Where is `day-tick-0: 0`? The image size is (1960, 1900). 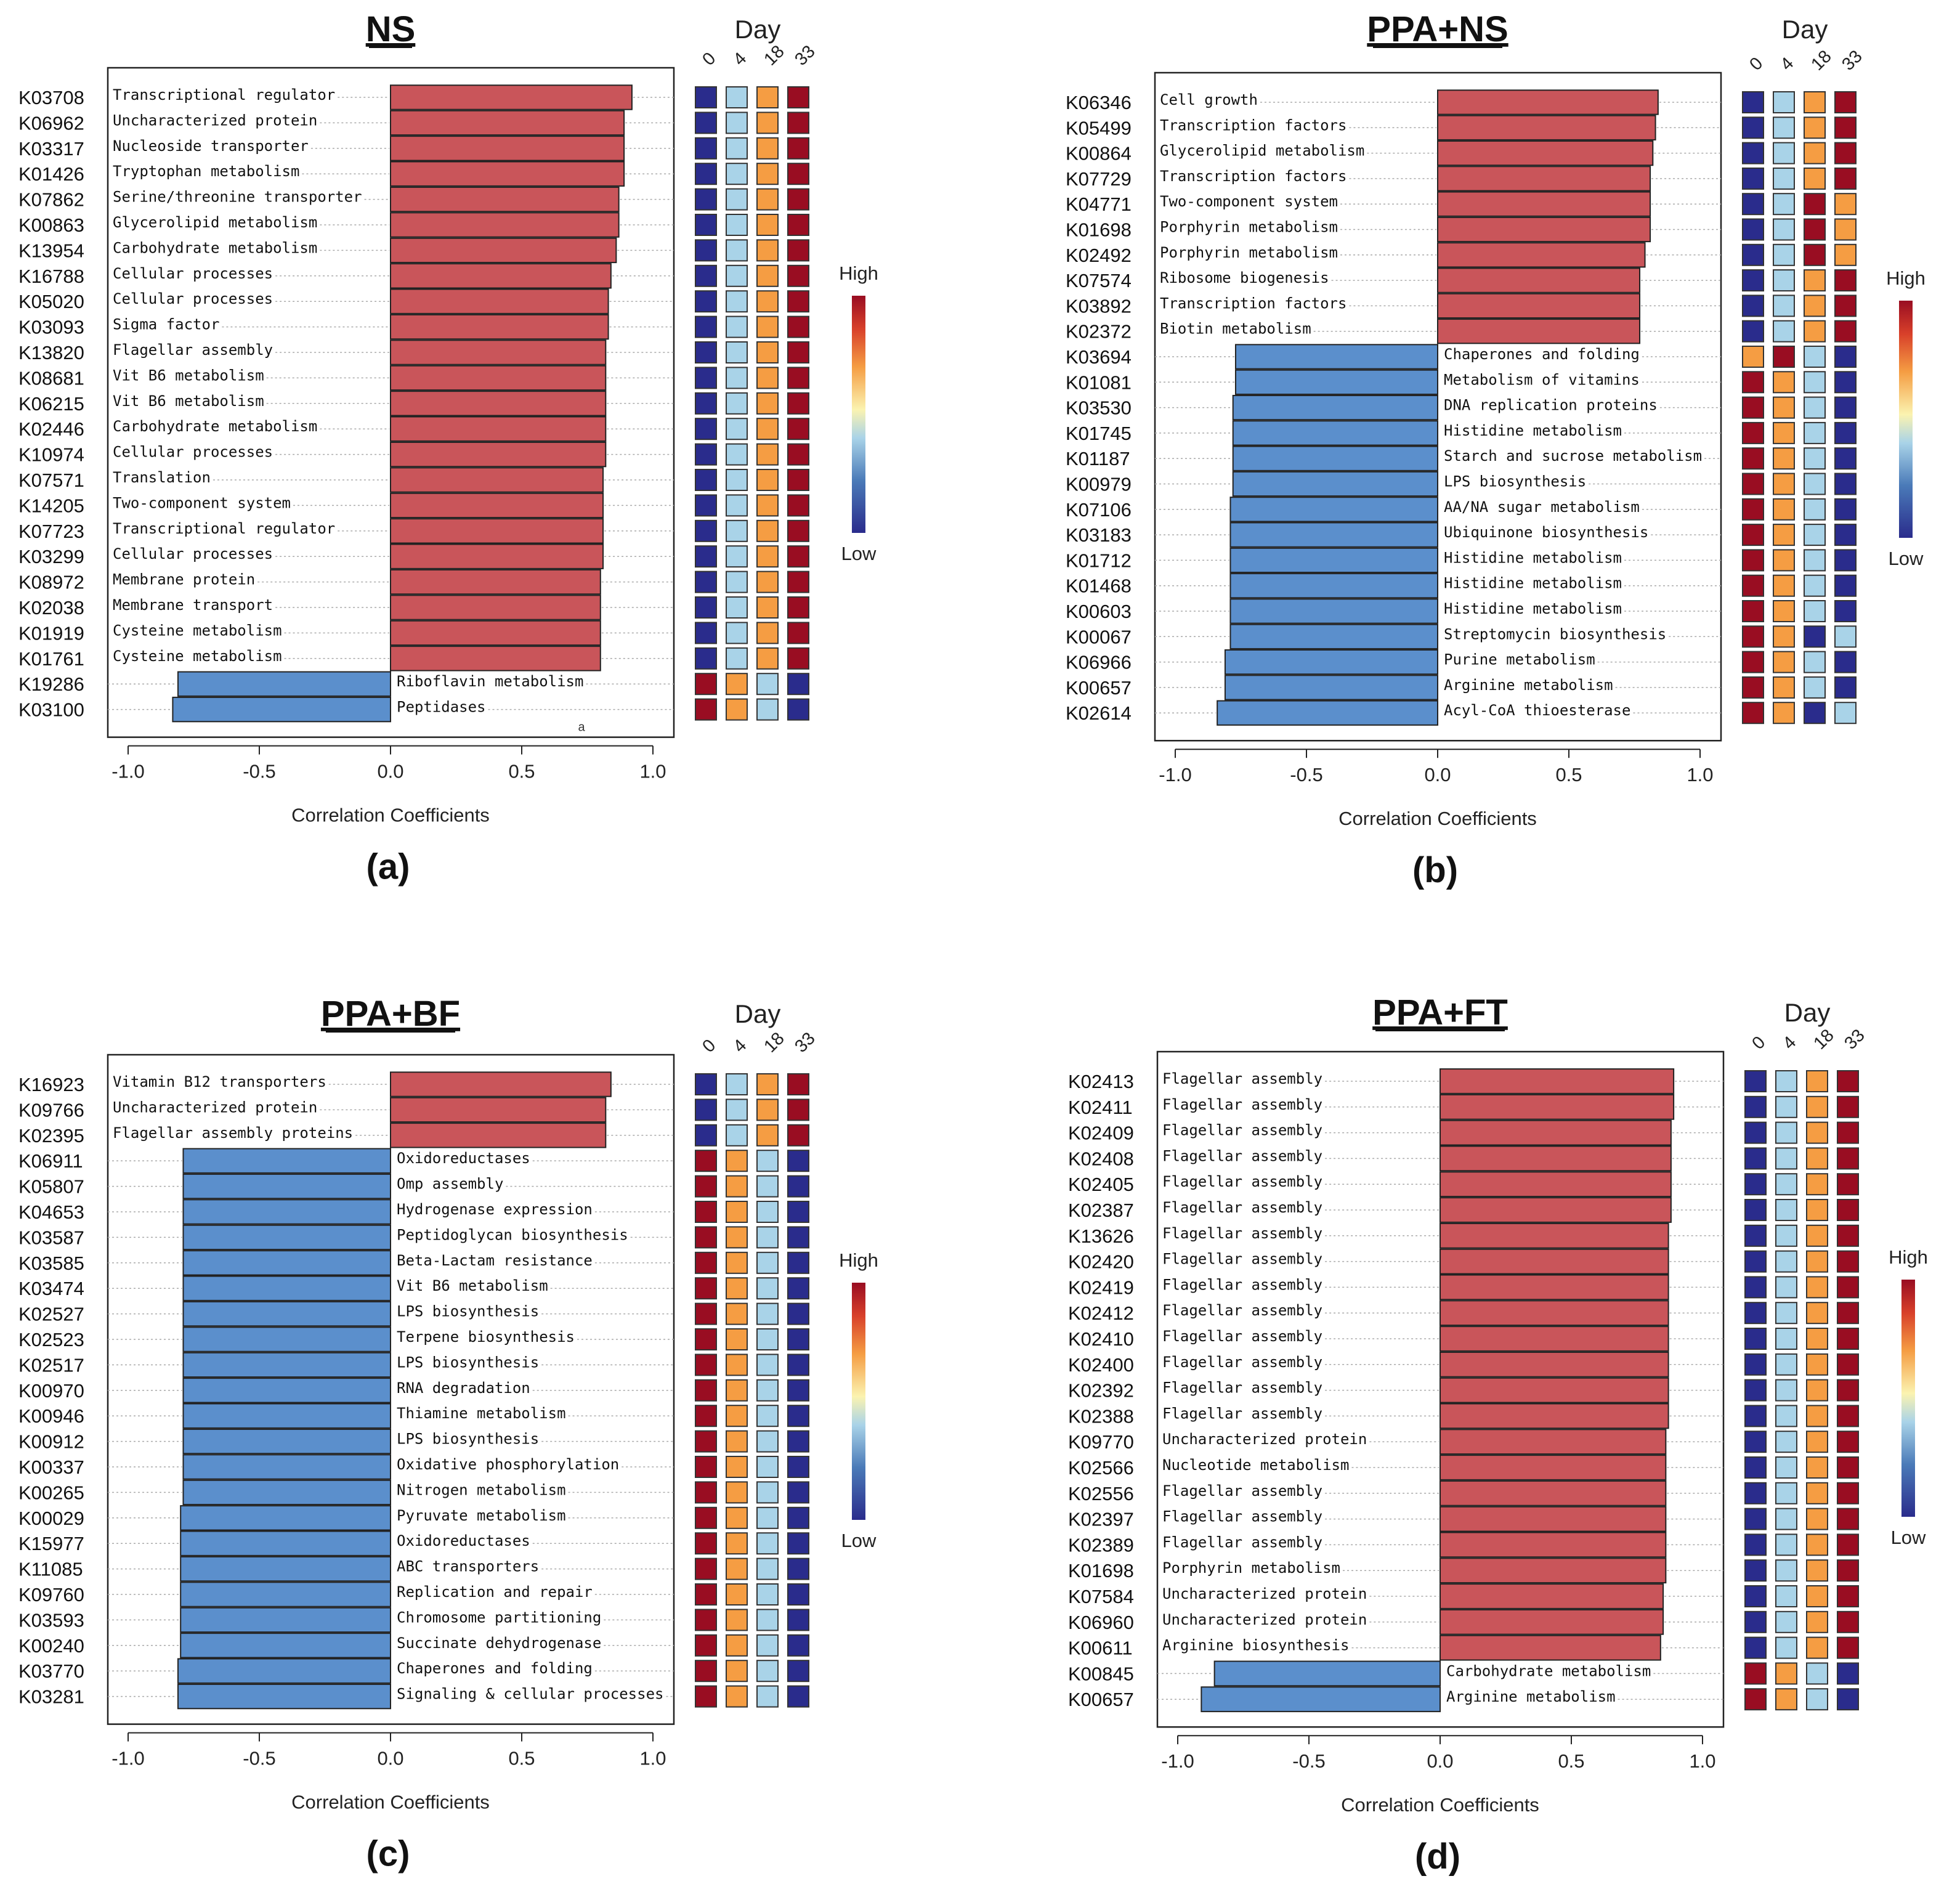 day-tick-0: 0 is located at coordinates (1758, 1044).